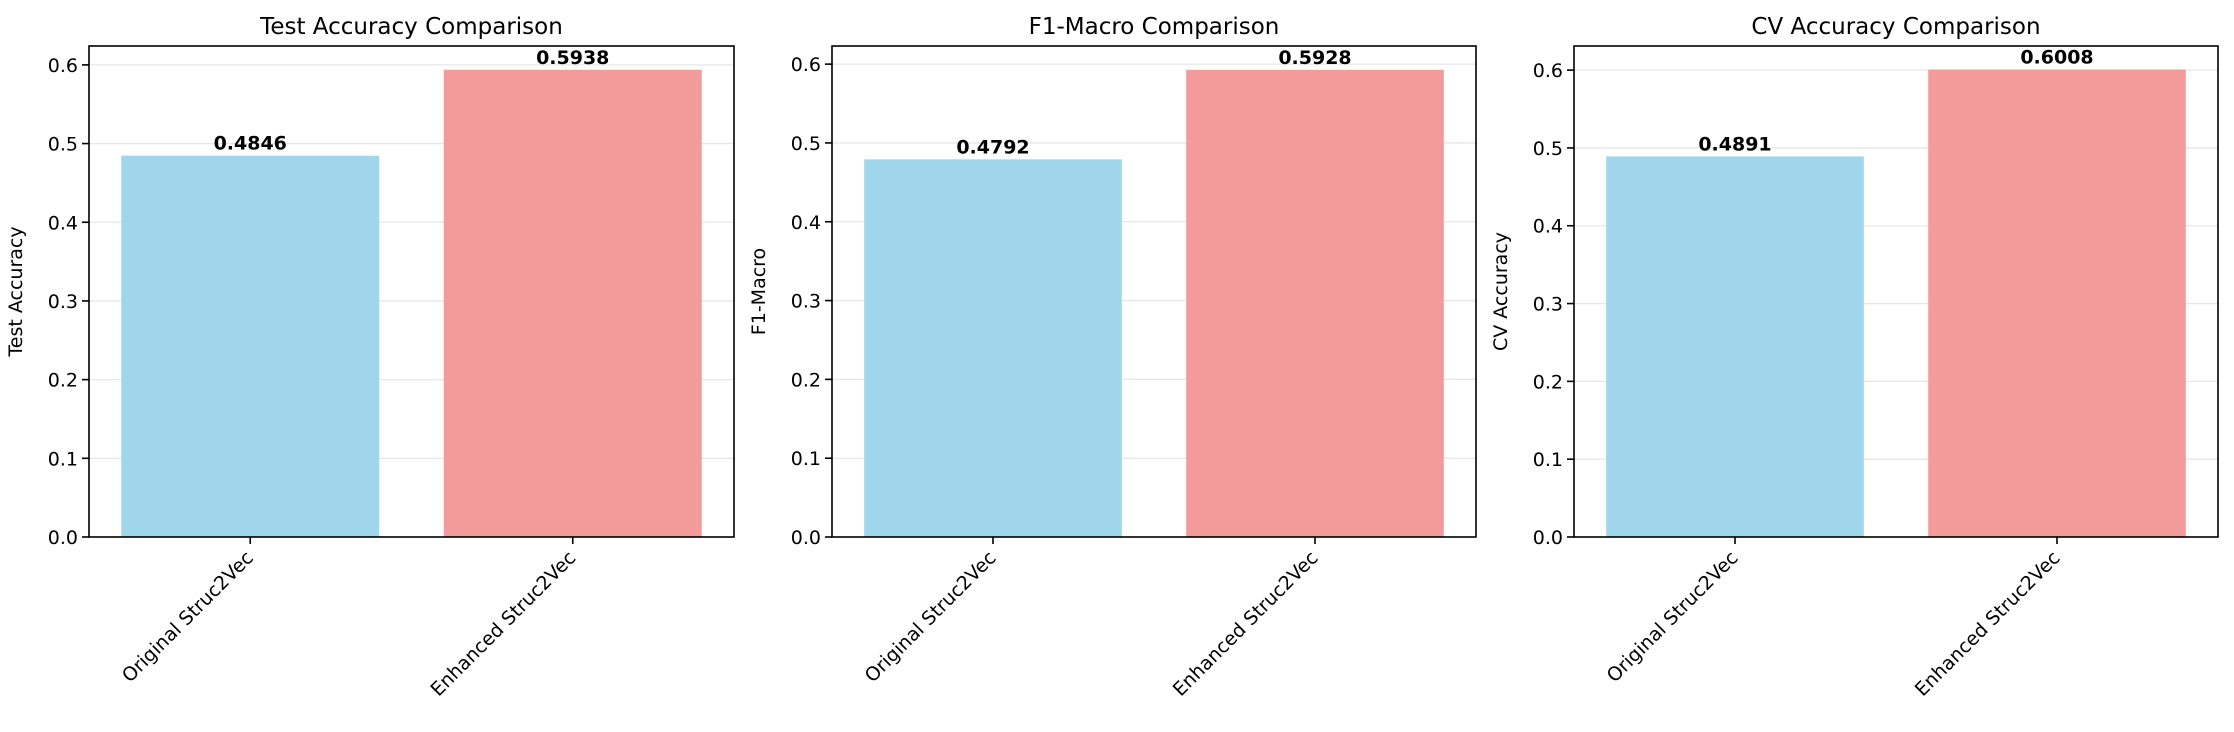 This screenshot has width=2234, height=732. I want to click on bar-value-label: 0.4846, so click(250, 144).